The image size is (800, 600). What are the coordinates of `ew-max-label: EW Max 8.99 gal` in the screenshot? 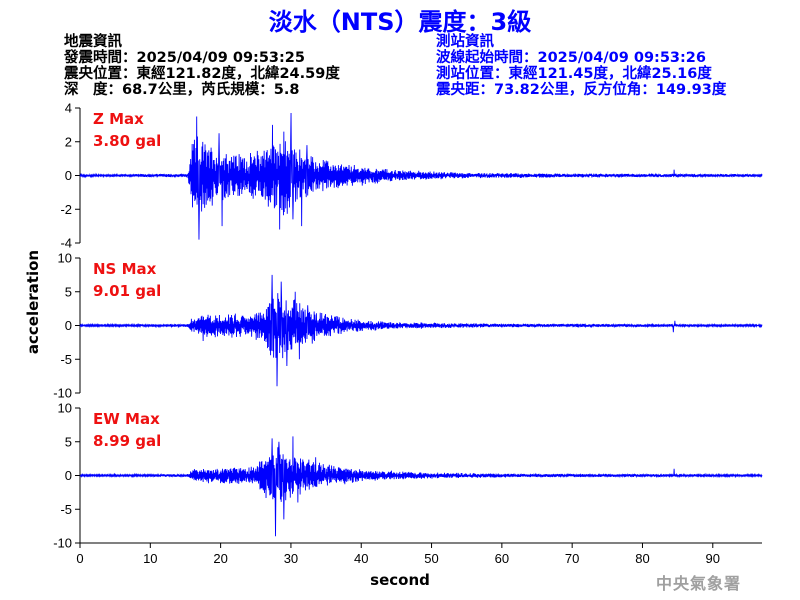 It's located at (127, 430).